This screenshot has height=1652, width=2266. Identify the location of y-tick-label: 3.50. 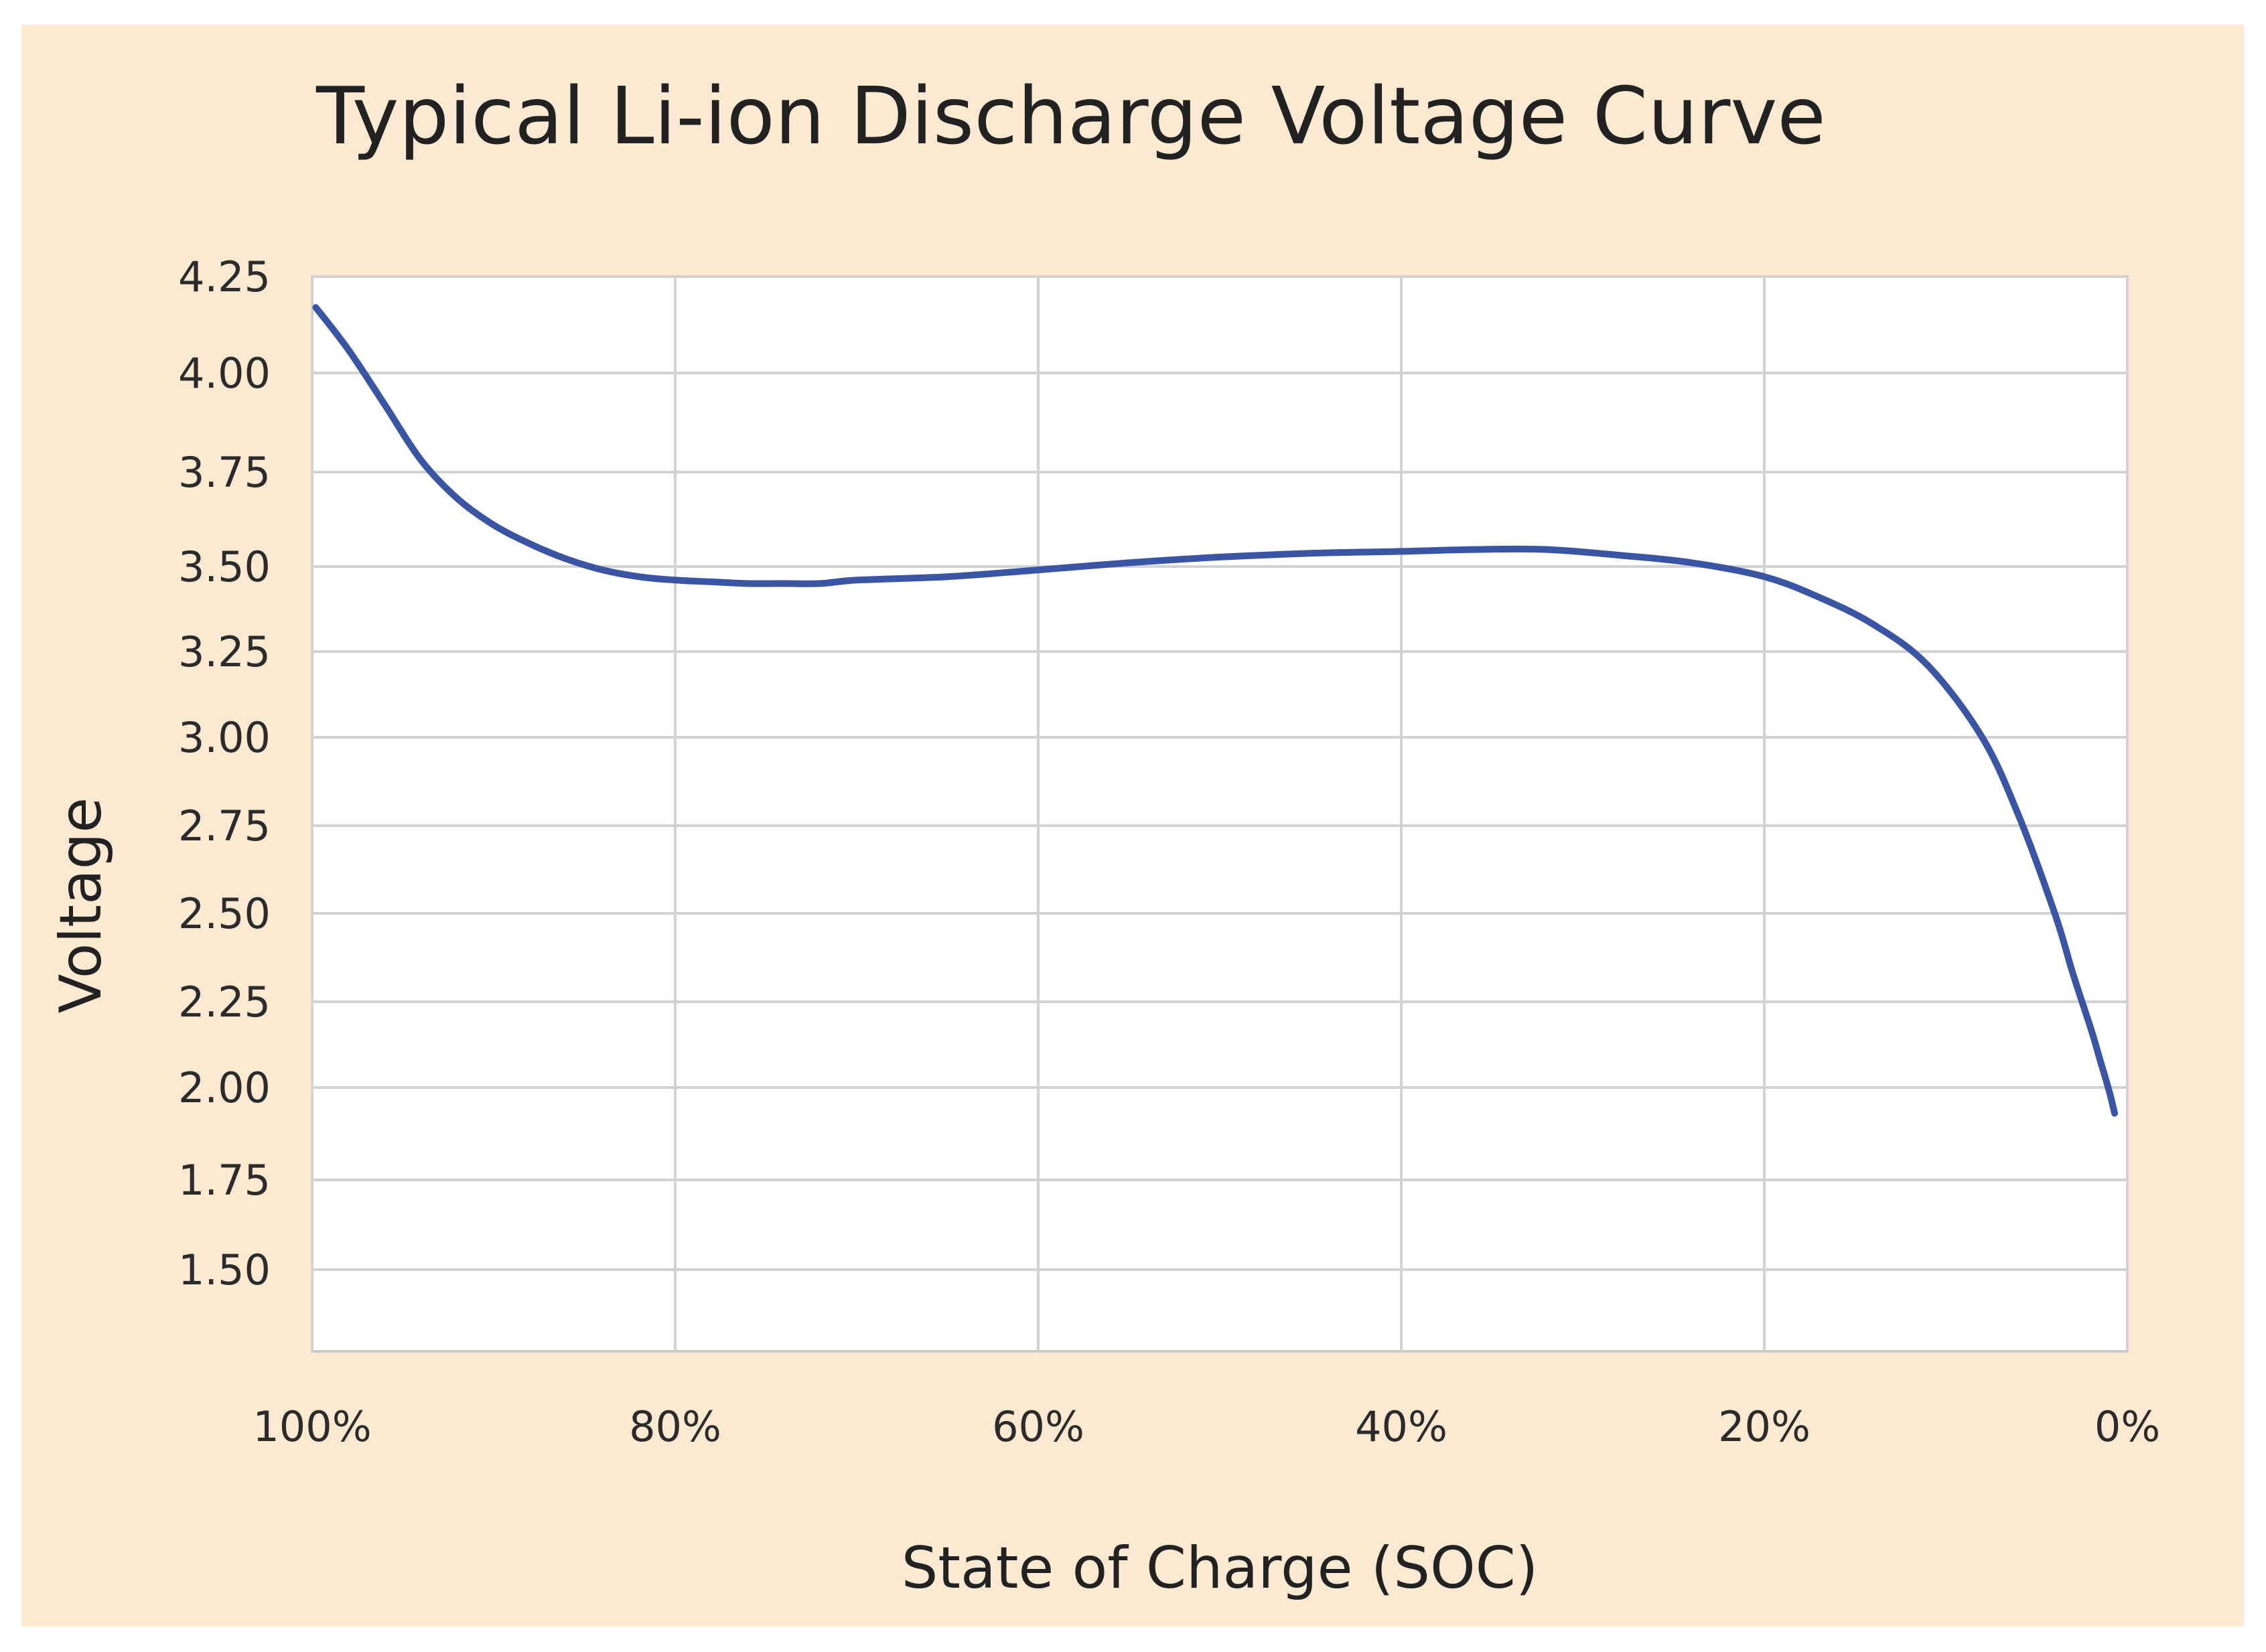
(225, 566).